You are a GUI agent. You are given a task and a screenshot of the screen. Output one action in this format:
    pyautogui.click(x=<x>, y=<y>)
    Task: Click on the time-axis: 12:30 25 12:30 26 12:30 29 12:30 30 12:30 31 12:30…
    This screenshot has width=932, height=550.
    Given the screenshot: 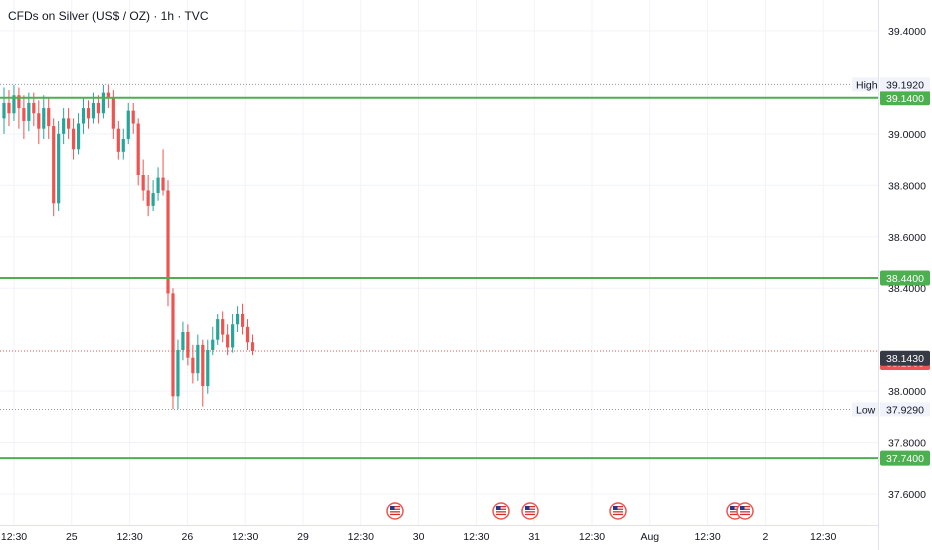 What is the action you would take?
    pyautogui.click(x=419, y=537)
    